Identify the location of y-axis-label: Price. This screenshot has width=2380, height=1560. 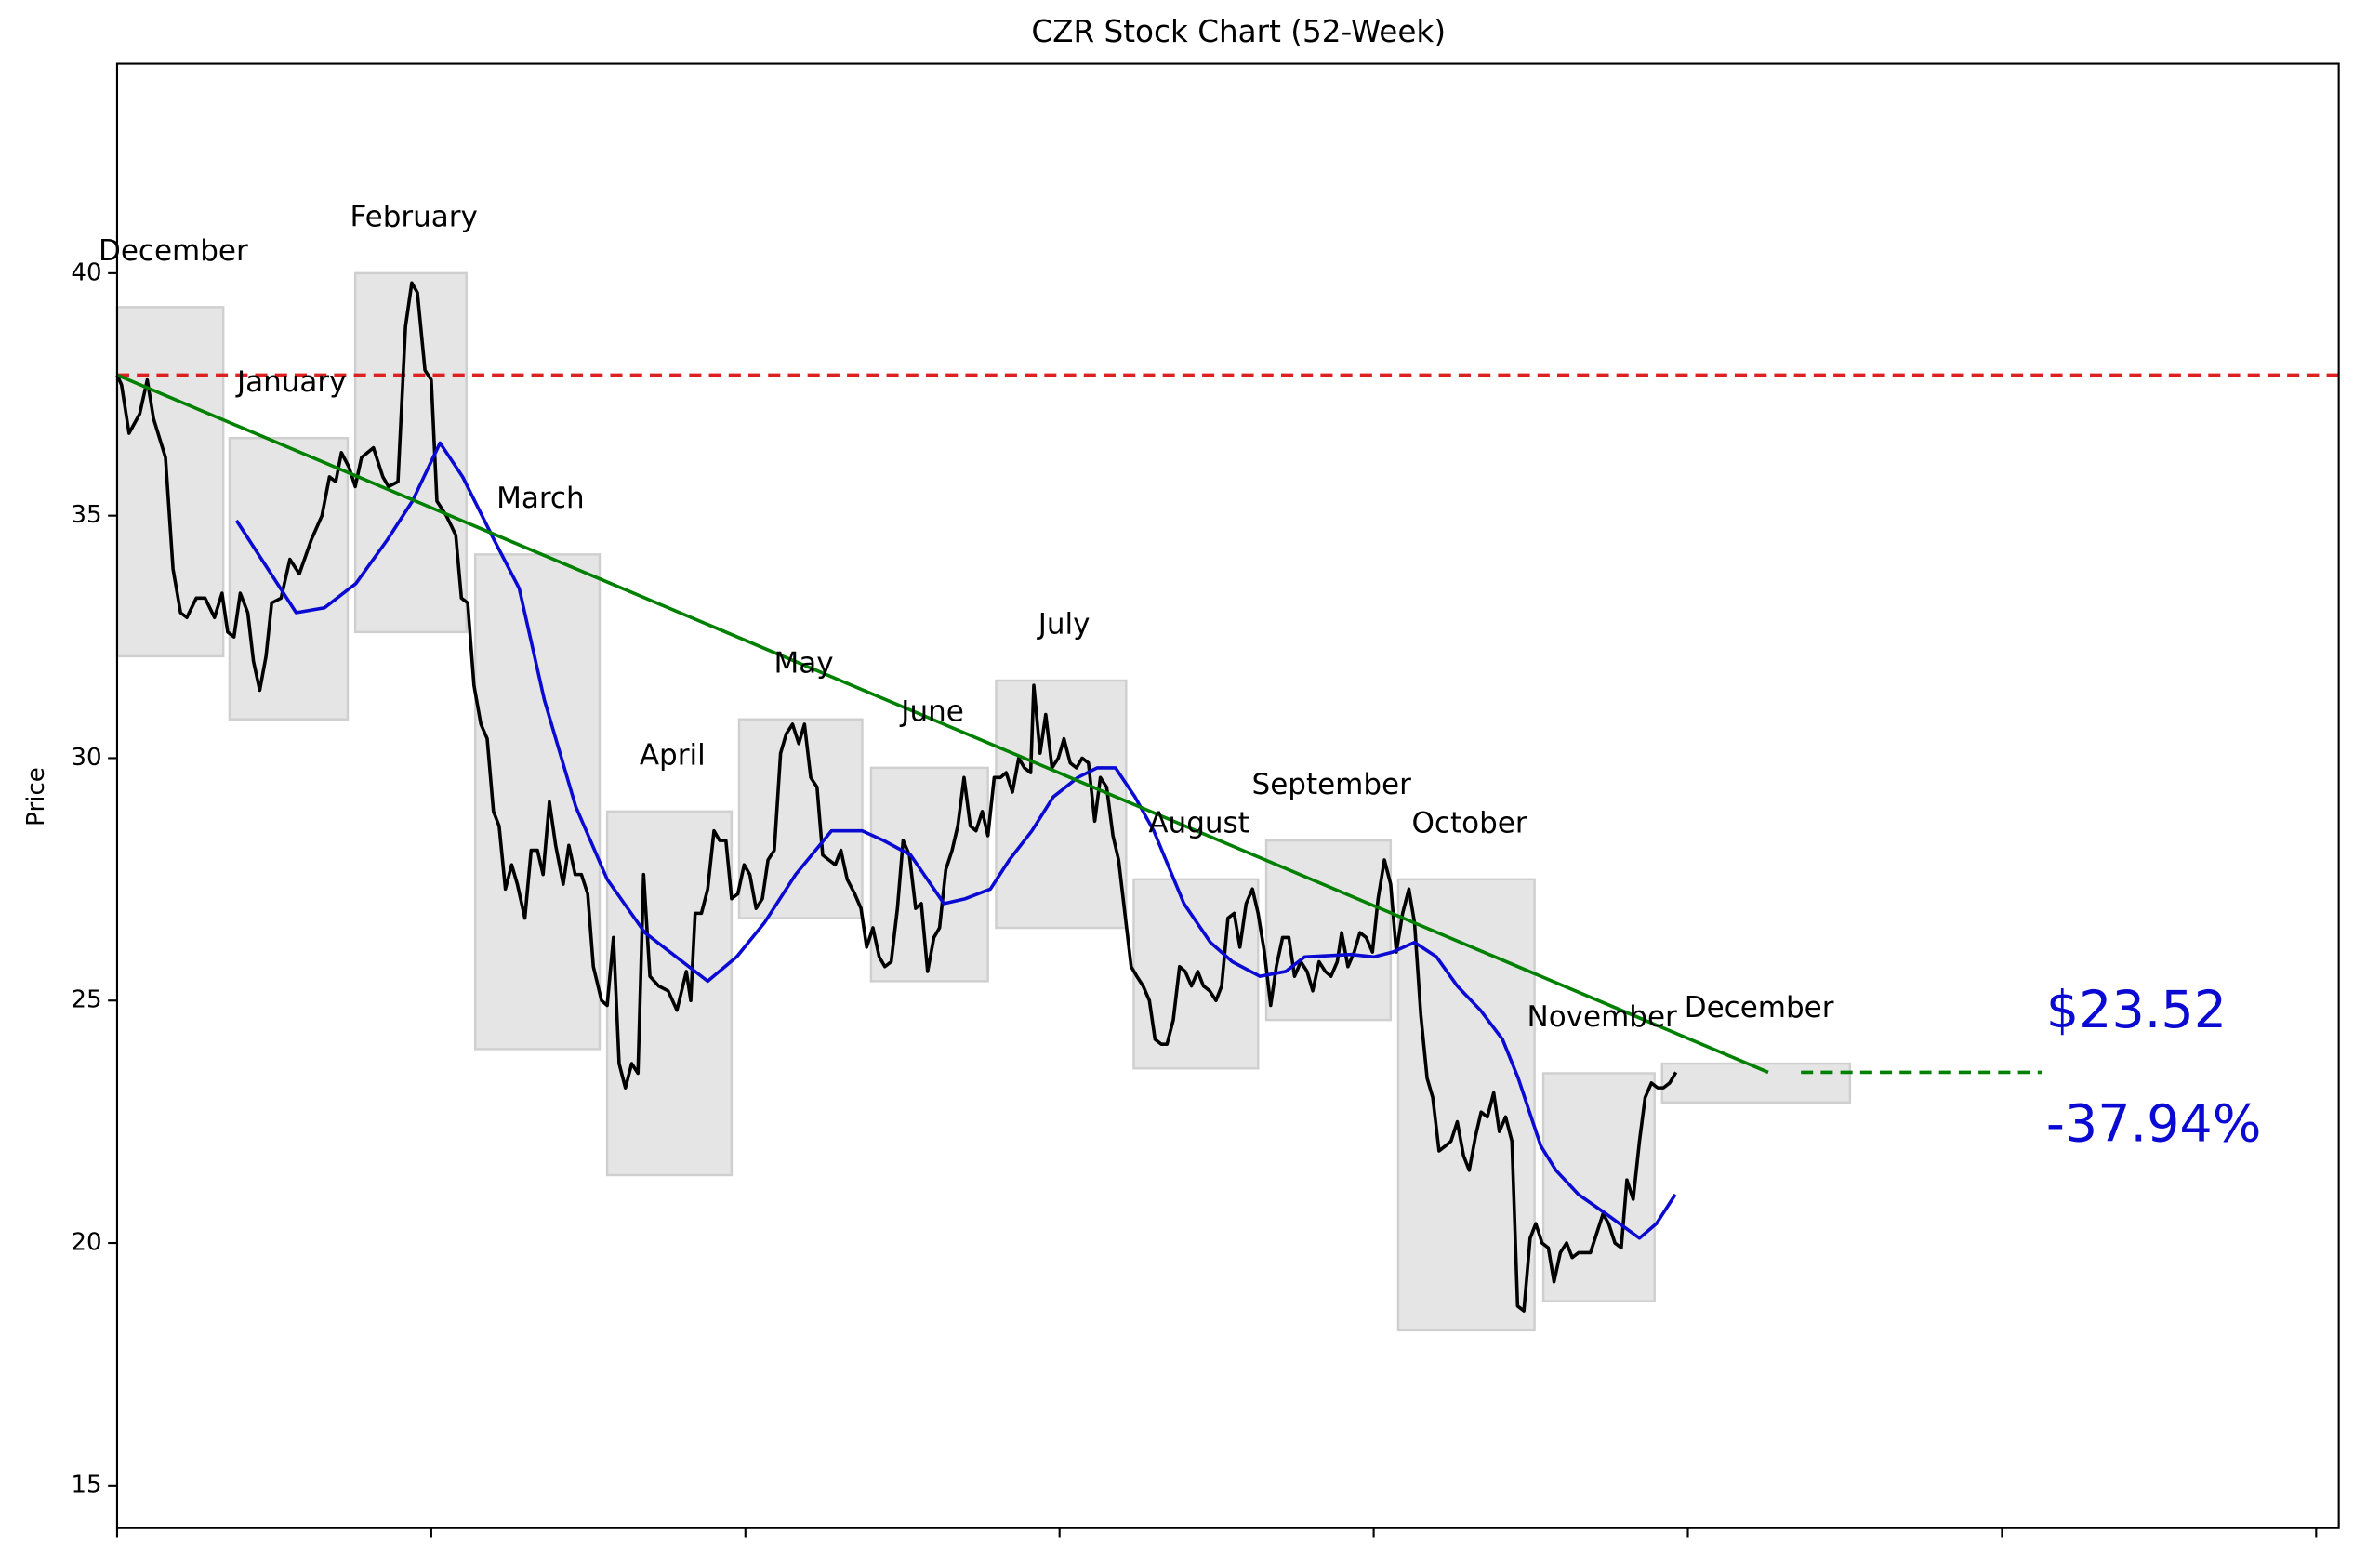
(36, 796).